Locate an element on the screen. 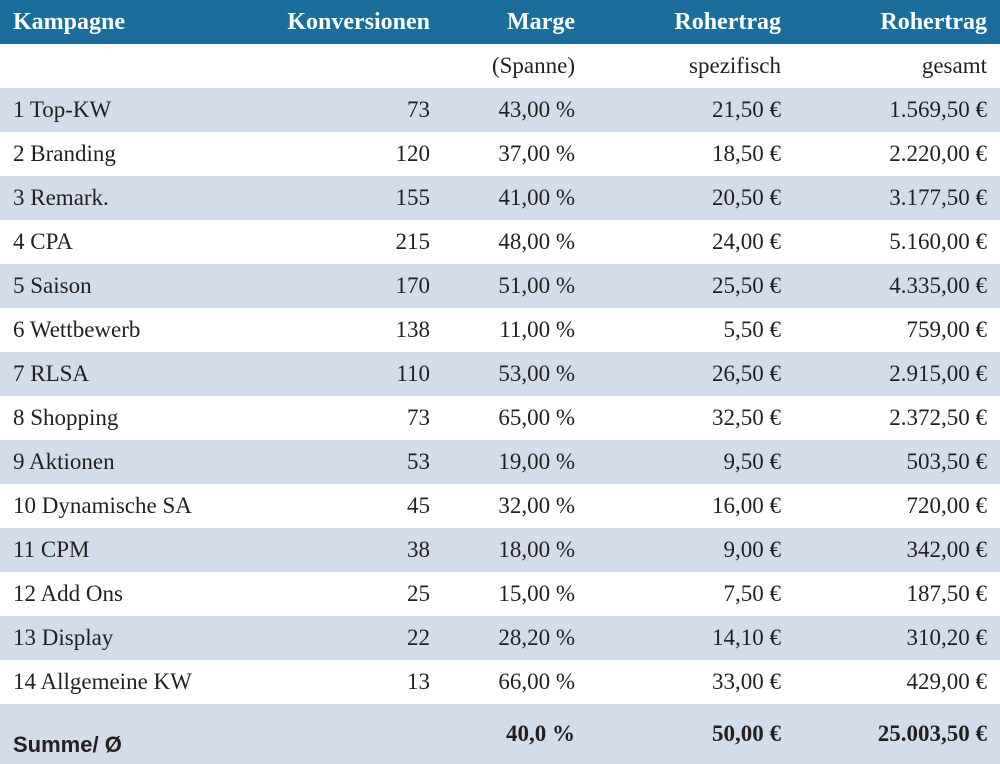  cell-kampagne: 10 Dynamische SA is located at coordinates (120, 506).